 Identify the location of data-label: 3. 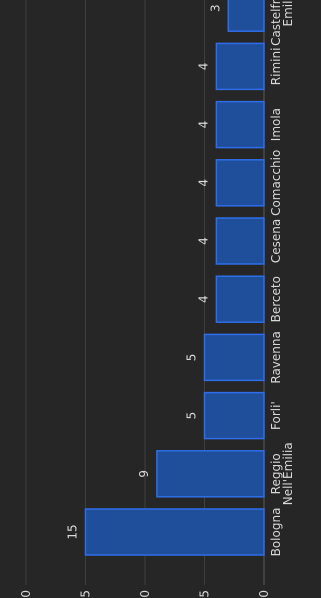
(215, 8).